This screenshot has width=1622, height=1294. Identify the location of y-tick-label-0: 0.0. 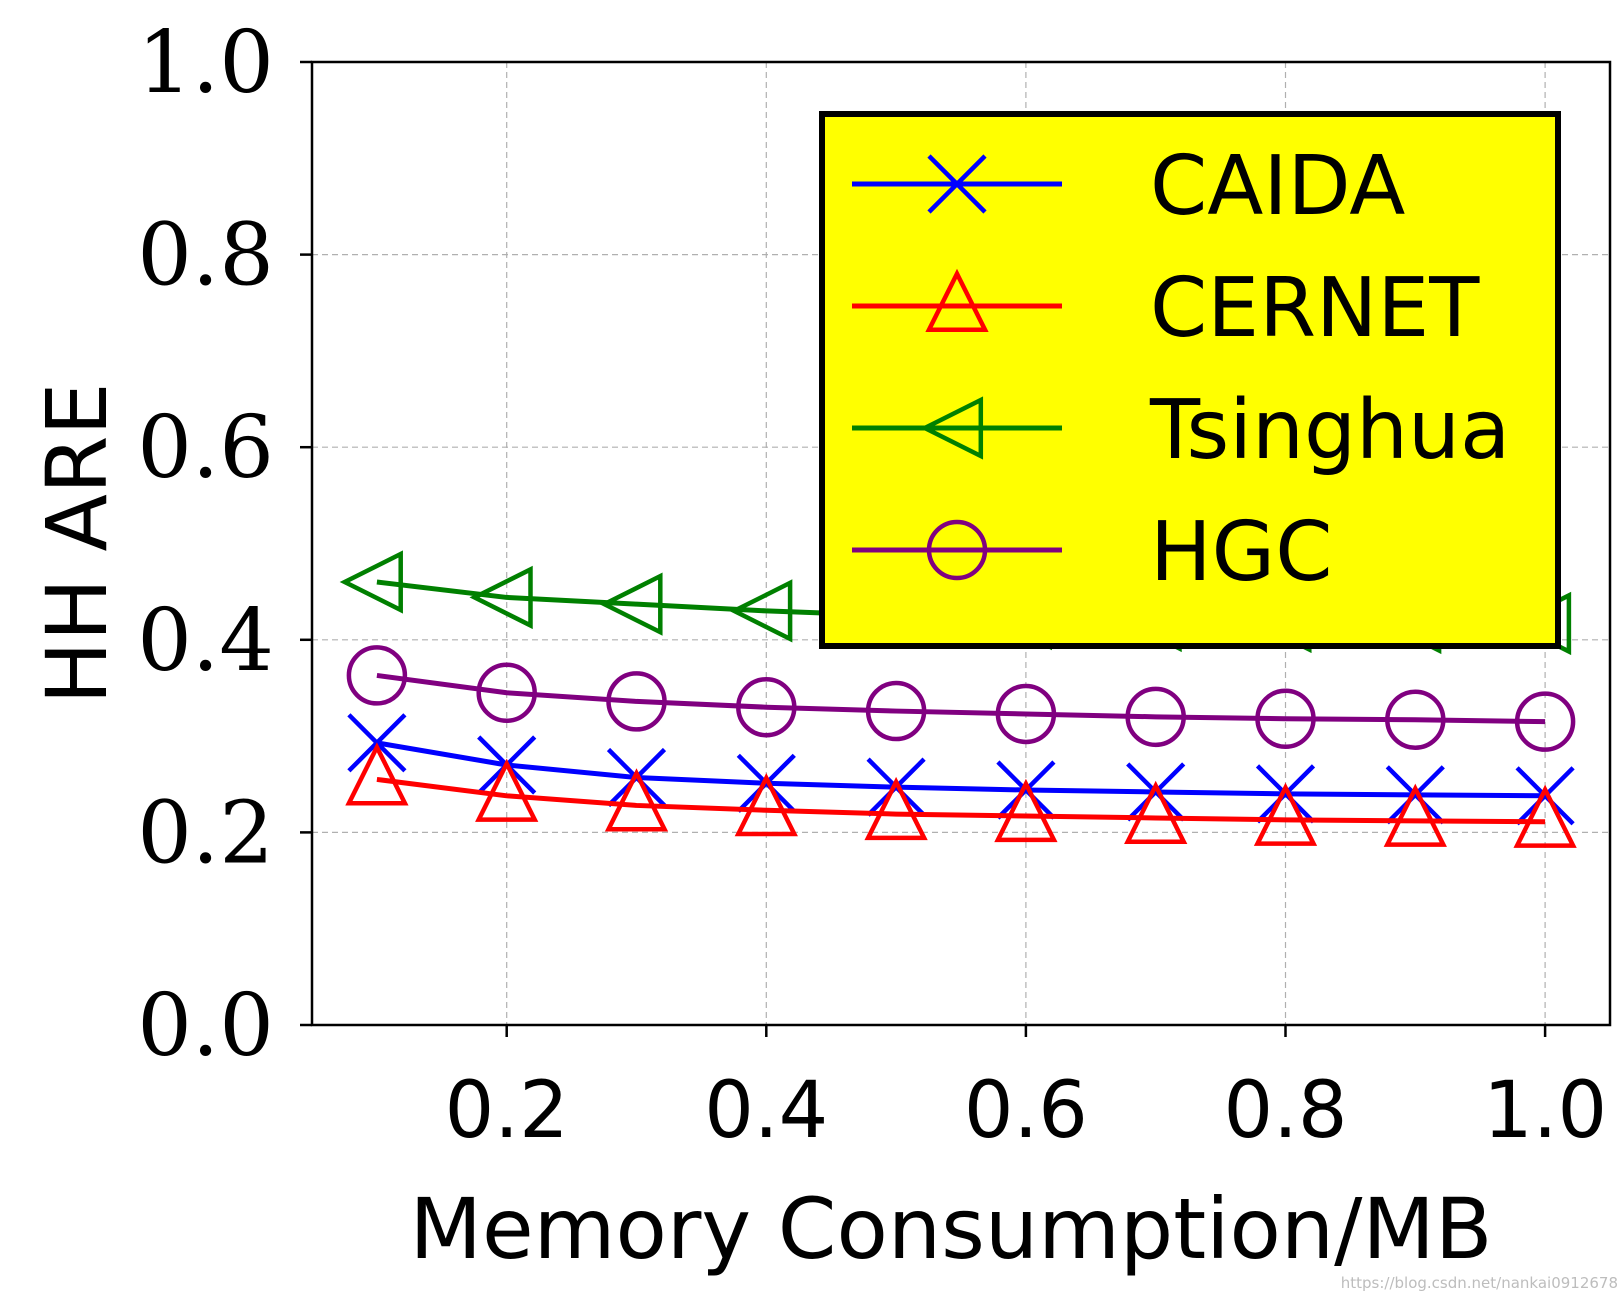
(205, 1026).